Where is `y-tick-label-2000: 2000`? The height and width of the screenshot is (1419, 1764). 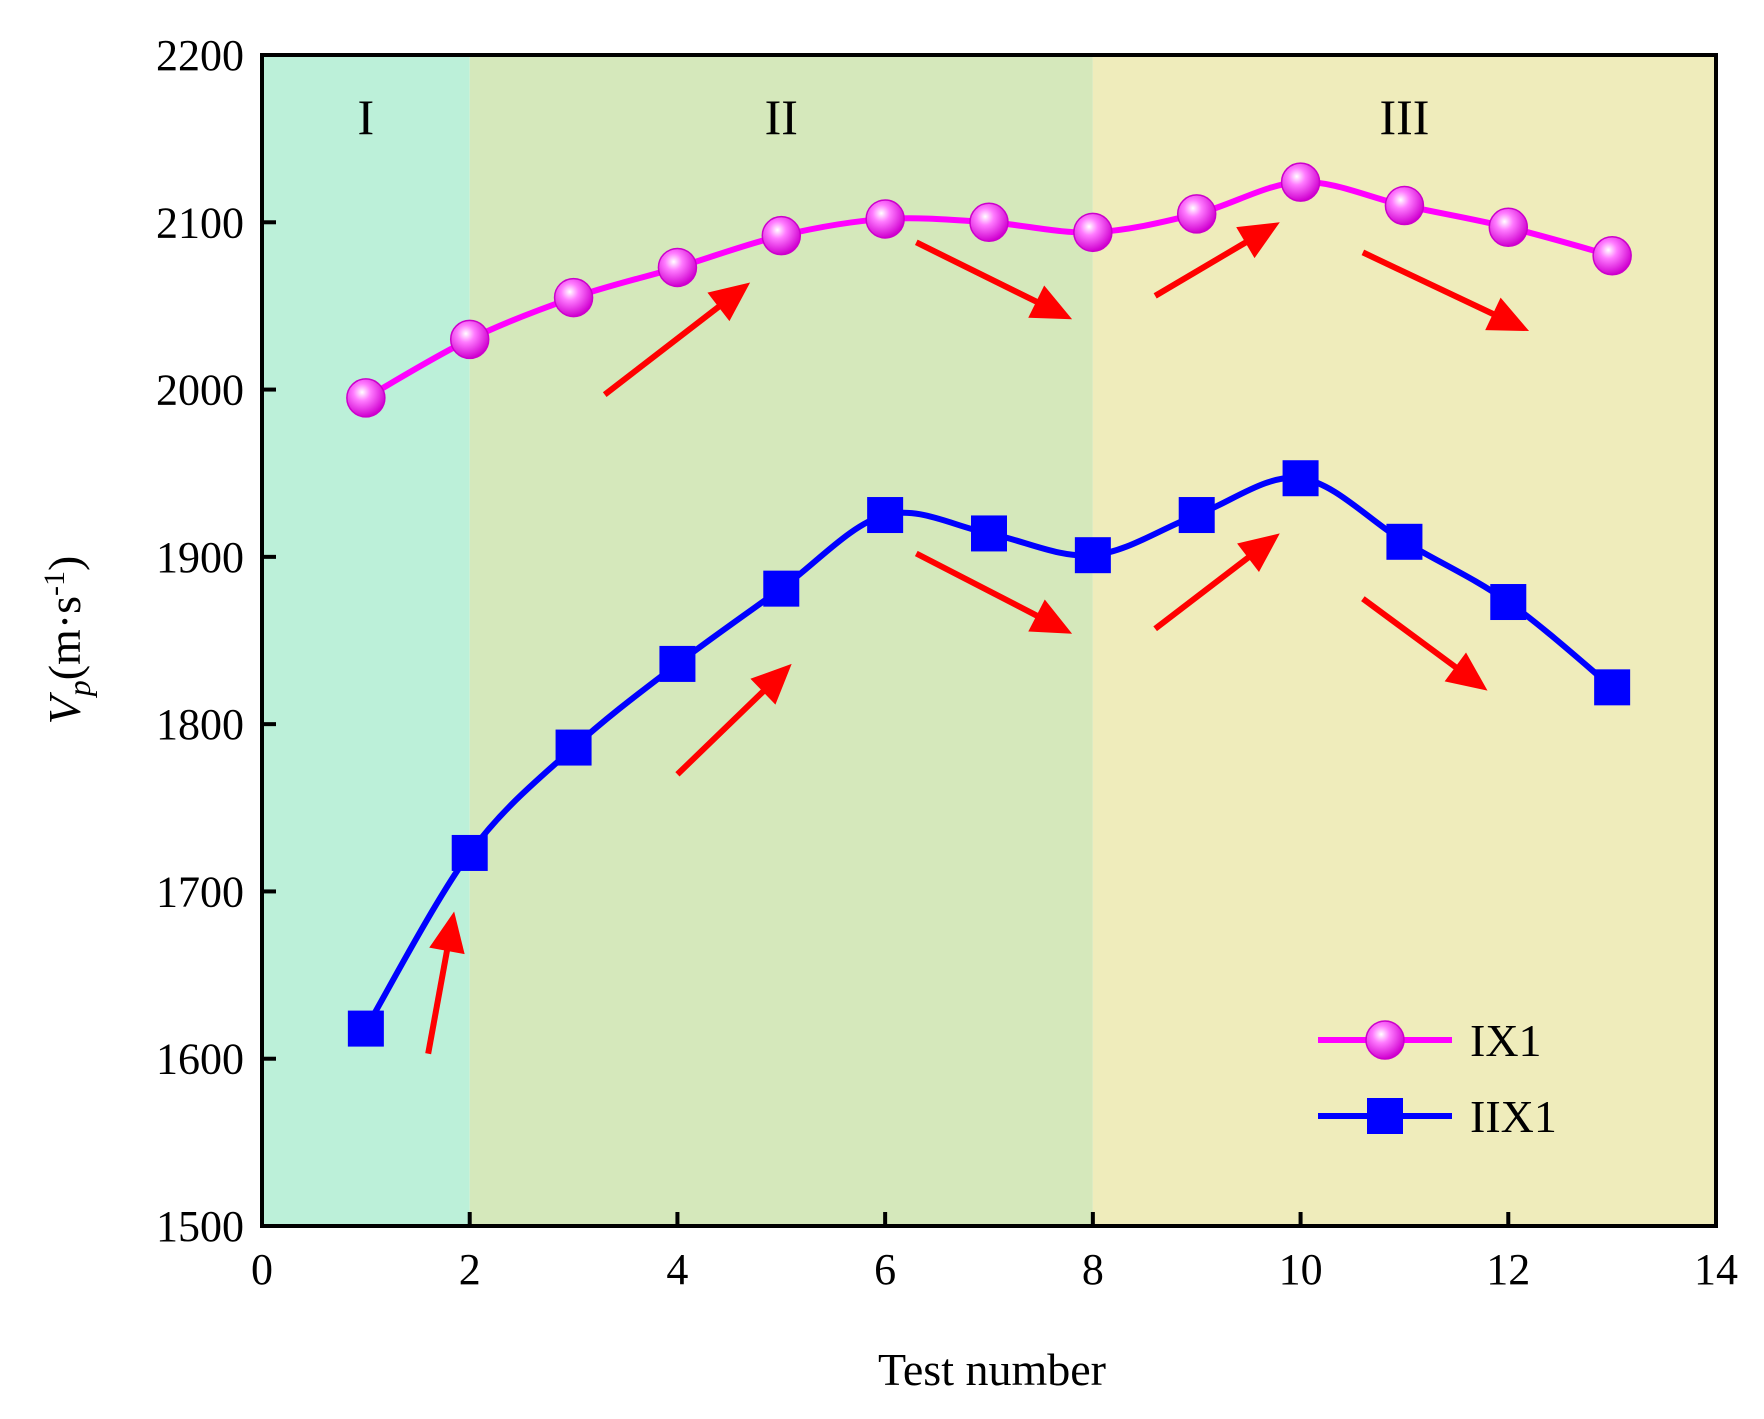 y-tick-label-2000: 2000 is located at coordinates (200, 390).